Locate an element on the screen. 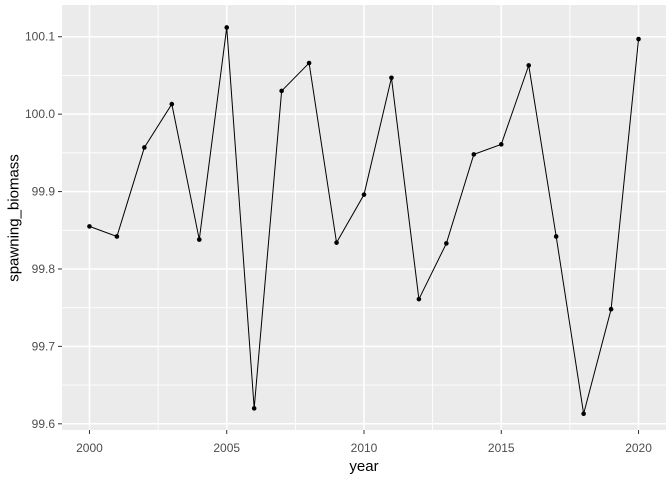 The image size is (672, 480). x-tick-label: 2015 is located at coordinates (501, 448).